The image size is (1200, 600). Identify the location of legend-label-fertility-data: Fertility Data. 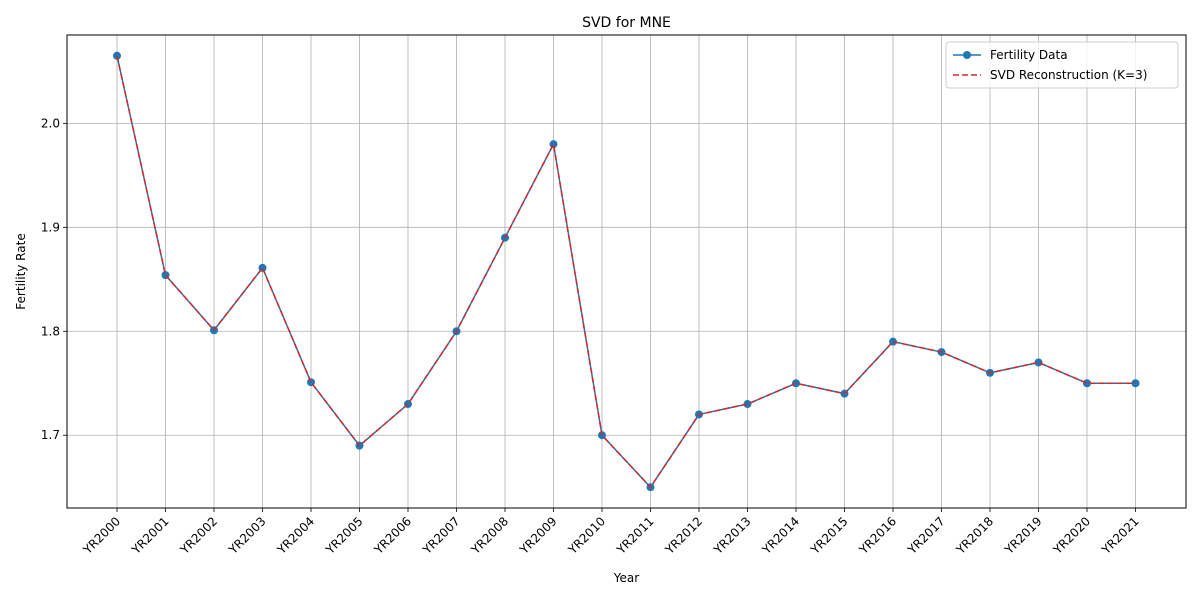
(1029, 55).